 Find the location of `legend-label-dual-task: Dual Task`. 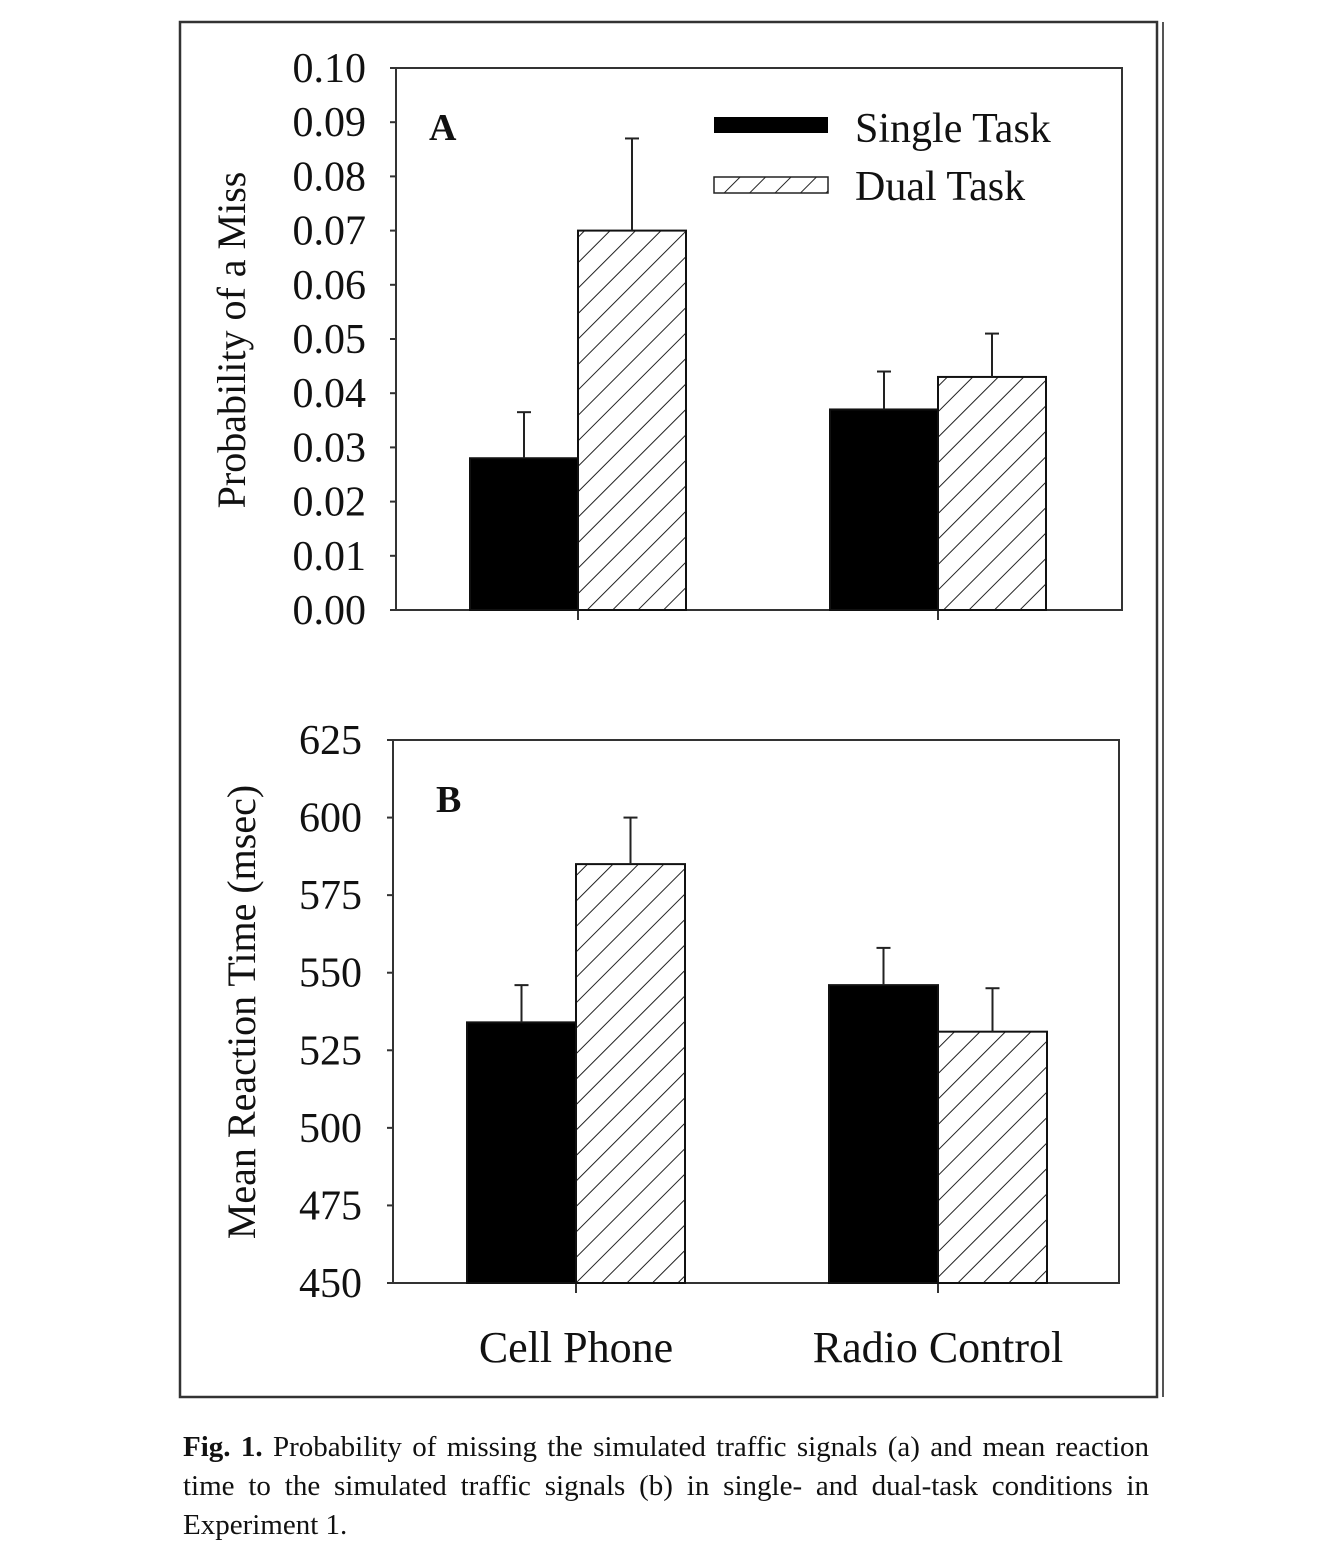

legend-label-dual-task: Dual Task is located at coordinates (940, 187).